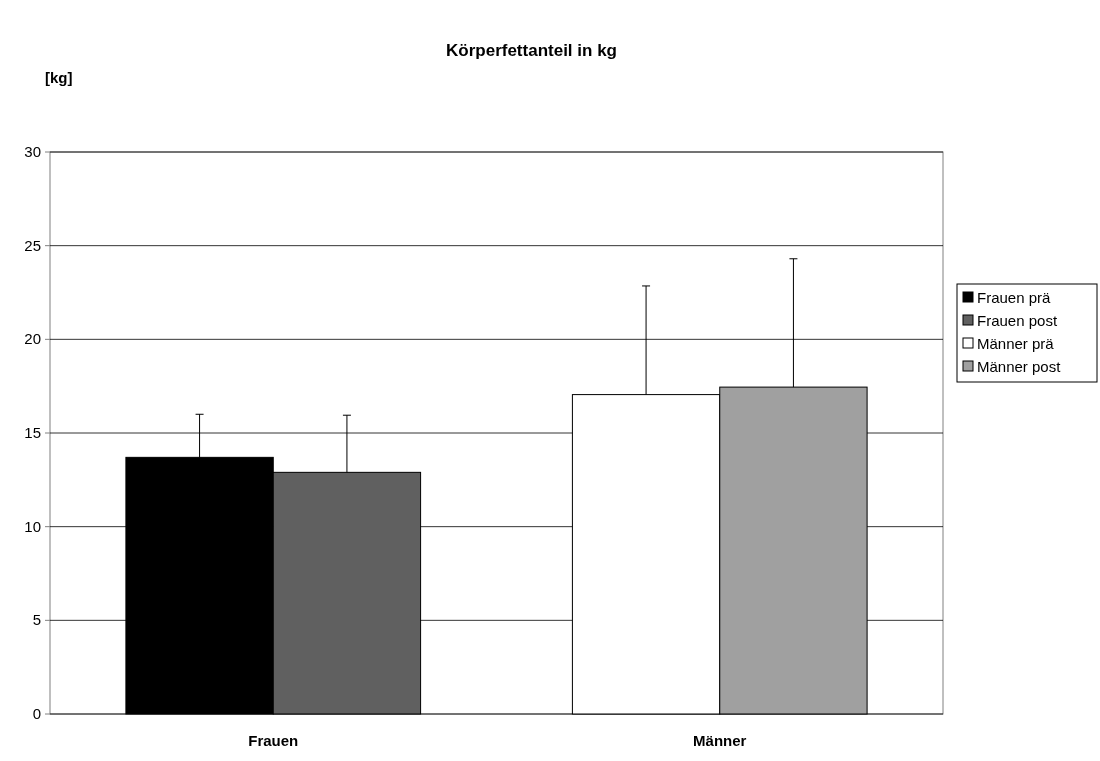 The width and height of the screenshot is (1100, 761). I want to click on legend-label: Männer prä, so click(1016, 343).